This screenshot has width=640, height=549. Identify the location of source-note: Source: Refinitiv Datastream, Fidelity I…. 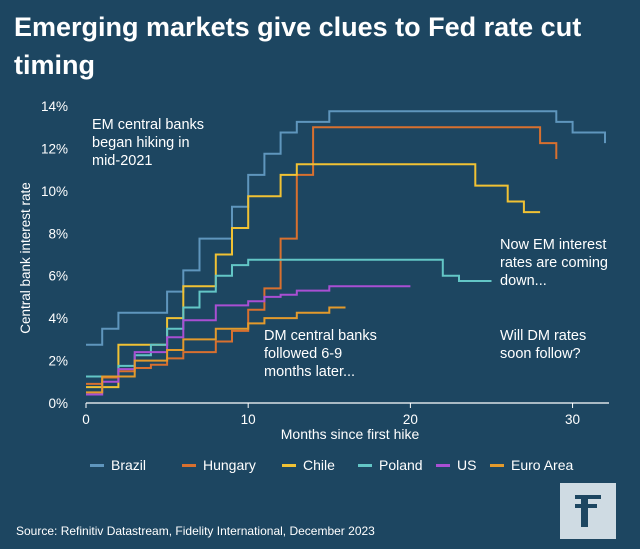
(195, 531).